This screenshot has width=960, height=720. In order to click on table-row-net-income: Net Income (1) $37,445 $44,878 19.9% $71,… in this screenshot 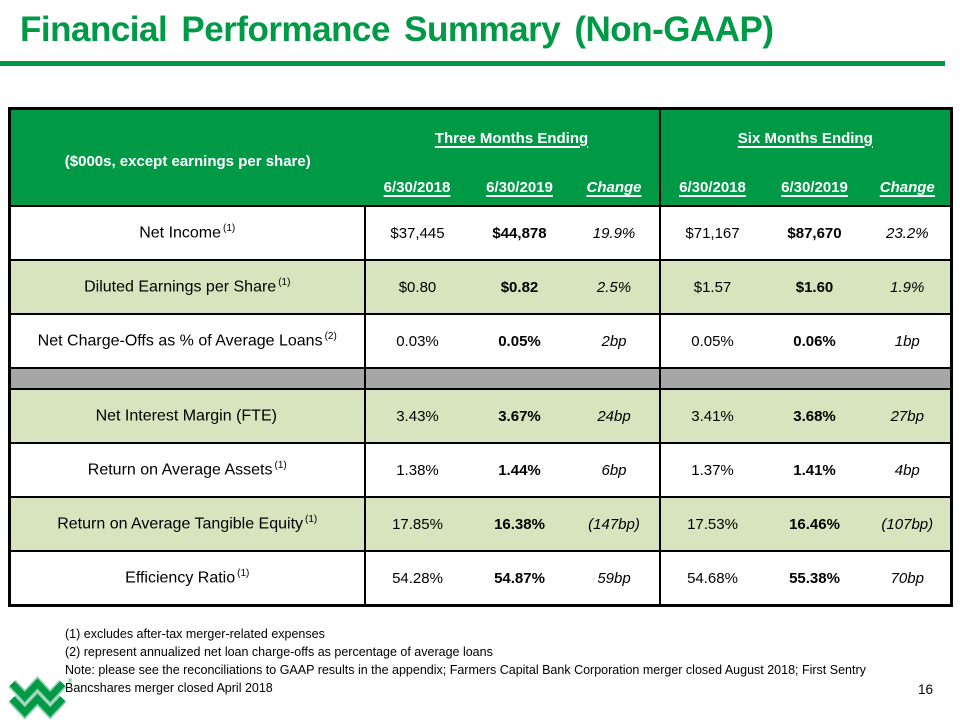, I will do `click(480, 233)`.